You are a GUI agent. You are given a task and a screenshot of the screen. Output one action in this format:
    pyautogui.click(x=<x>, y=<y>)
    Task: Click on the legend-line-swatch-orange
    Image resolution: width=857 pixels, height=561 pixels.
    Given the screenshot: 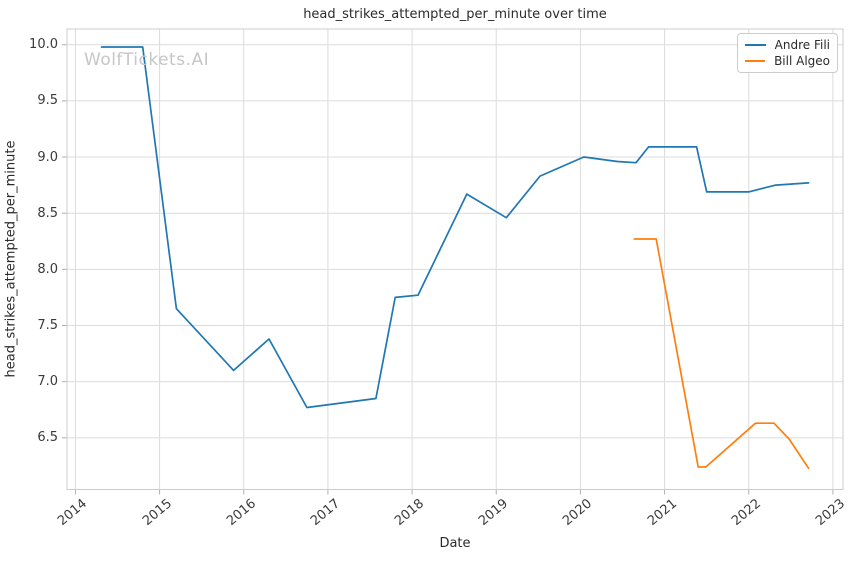 What is the action you would take?
    pyautogui.click(x=755, y=61)
    